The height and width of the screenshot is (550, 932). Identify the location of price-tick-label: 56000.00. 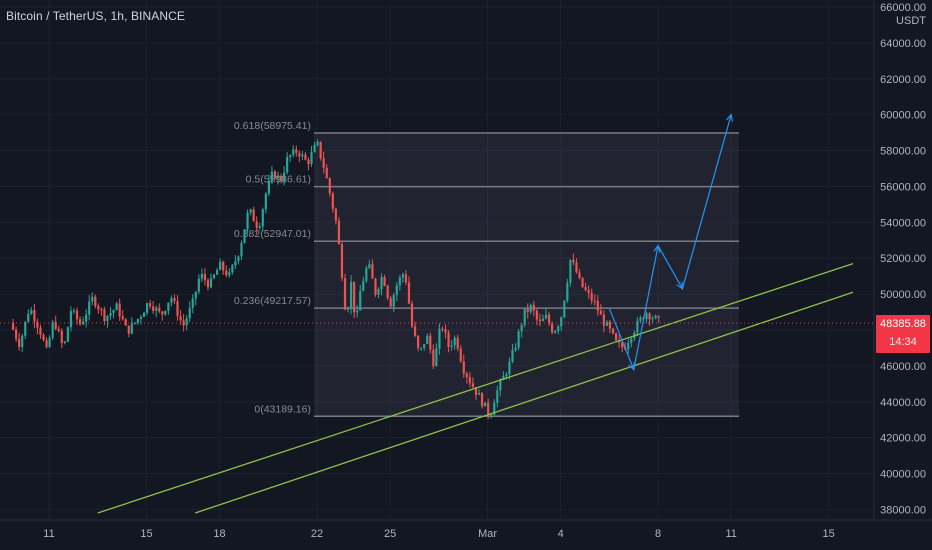
(903, 187).